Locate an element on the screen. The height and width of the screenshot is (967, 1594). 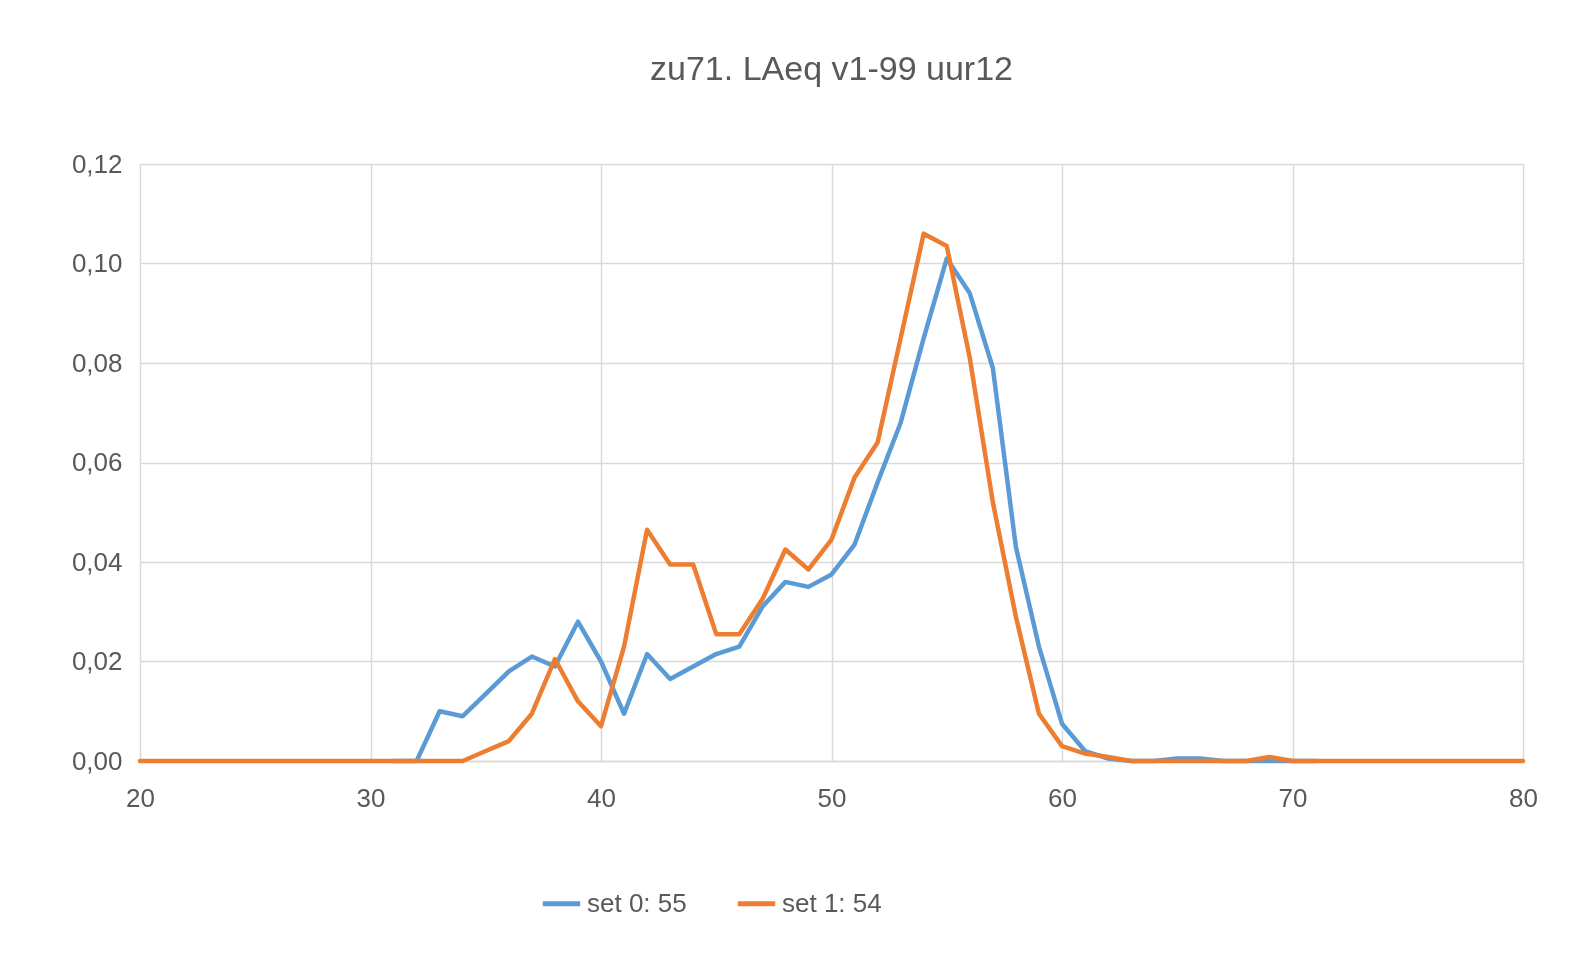
x-tick-label: 40 is located at coordinates (601, 797).